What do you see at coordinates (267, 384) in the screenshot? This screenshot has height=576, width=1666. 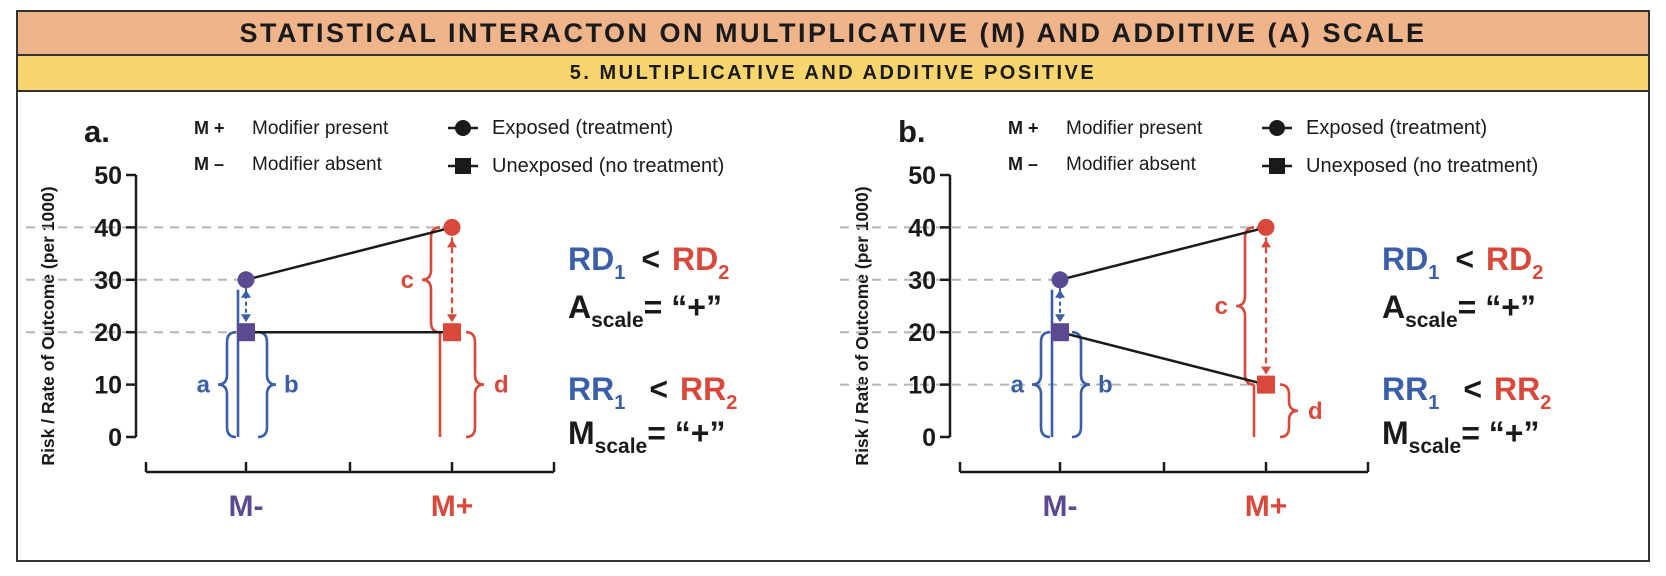 I see `brace-b` at bounding box center [267, 384].